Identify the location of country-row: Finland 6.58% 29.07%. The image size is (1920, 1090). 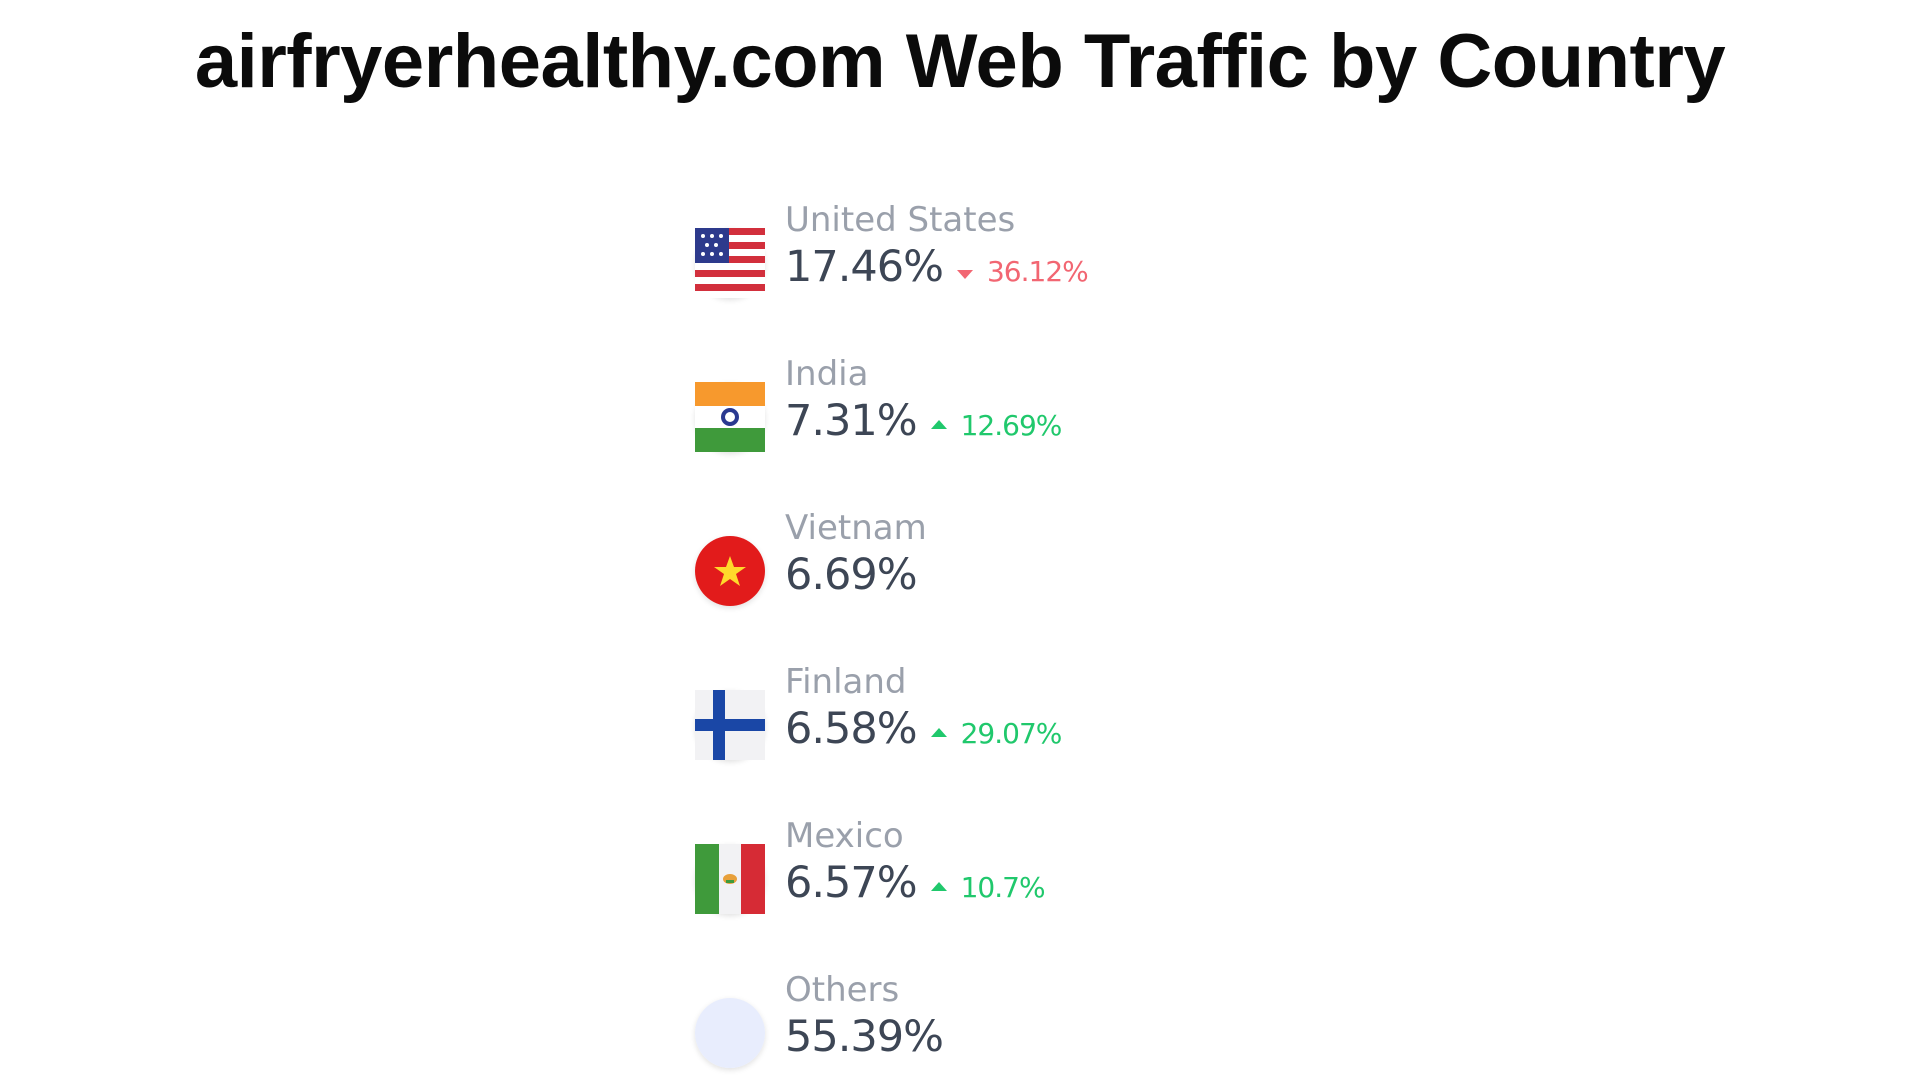
(1045, 722).